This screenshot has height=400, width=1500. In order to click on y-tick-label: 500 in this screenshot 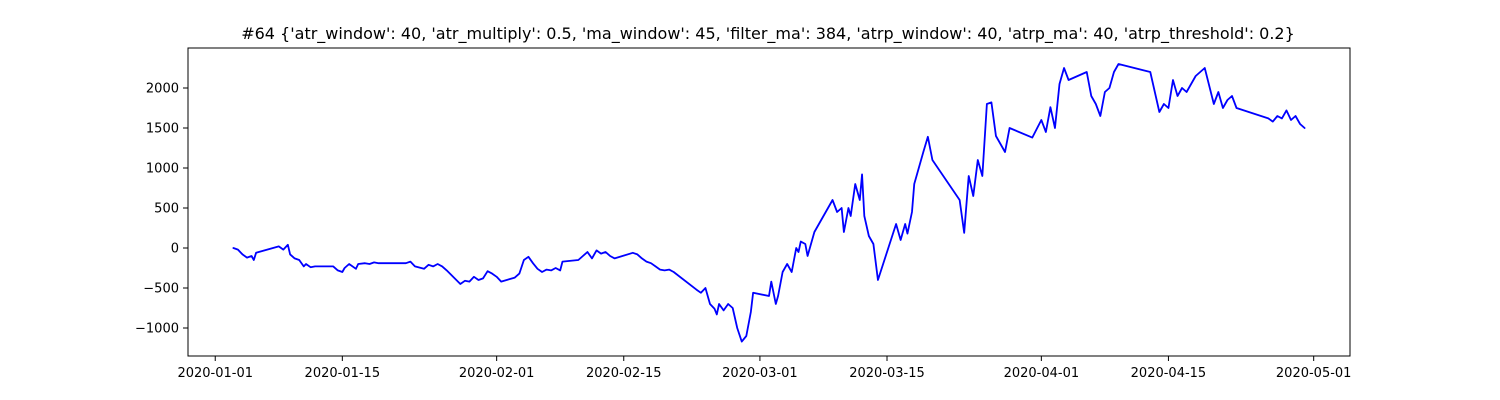, I will do `click(166, 209)`.